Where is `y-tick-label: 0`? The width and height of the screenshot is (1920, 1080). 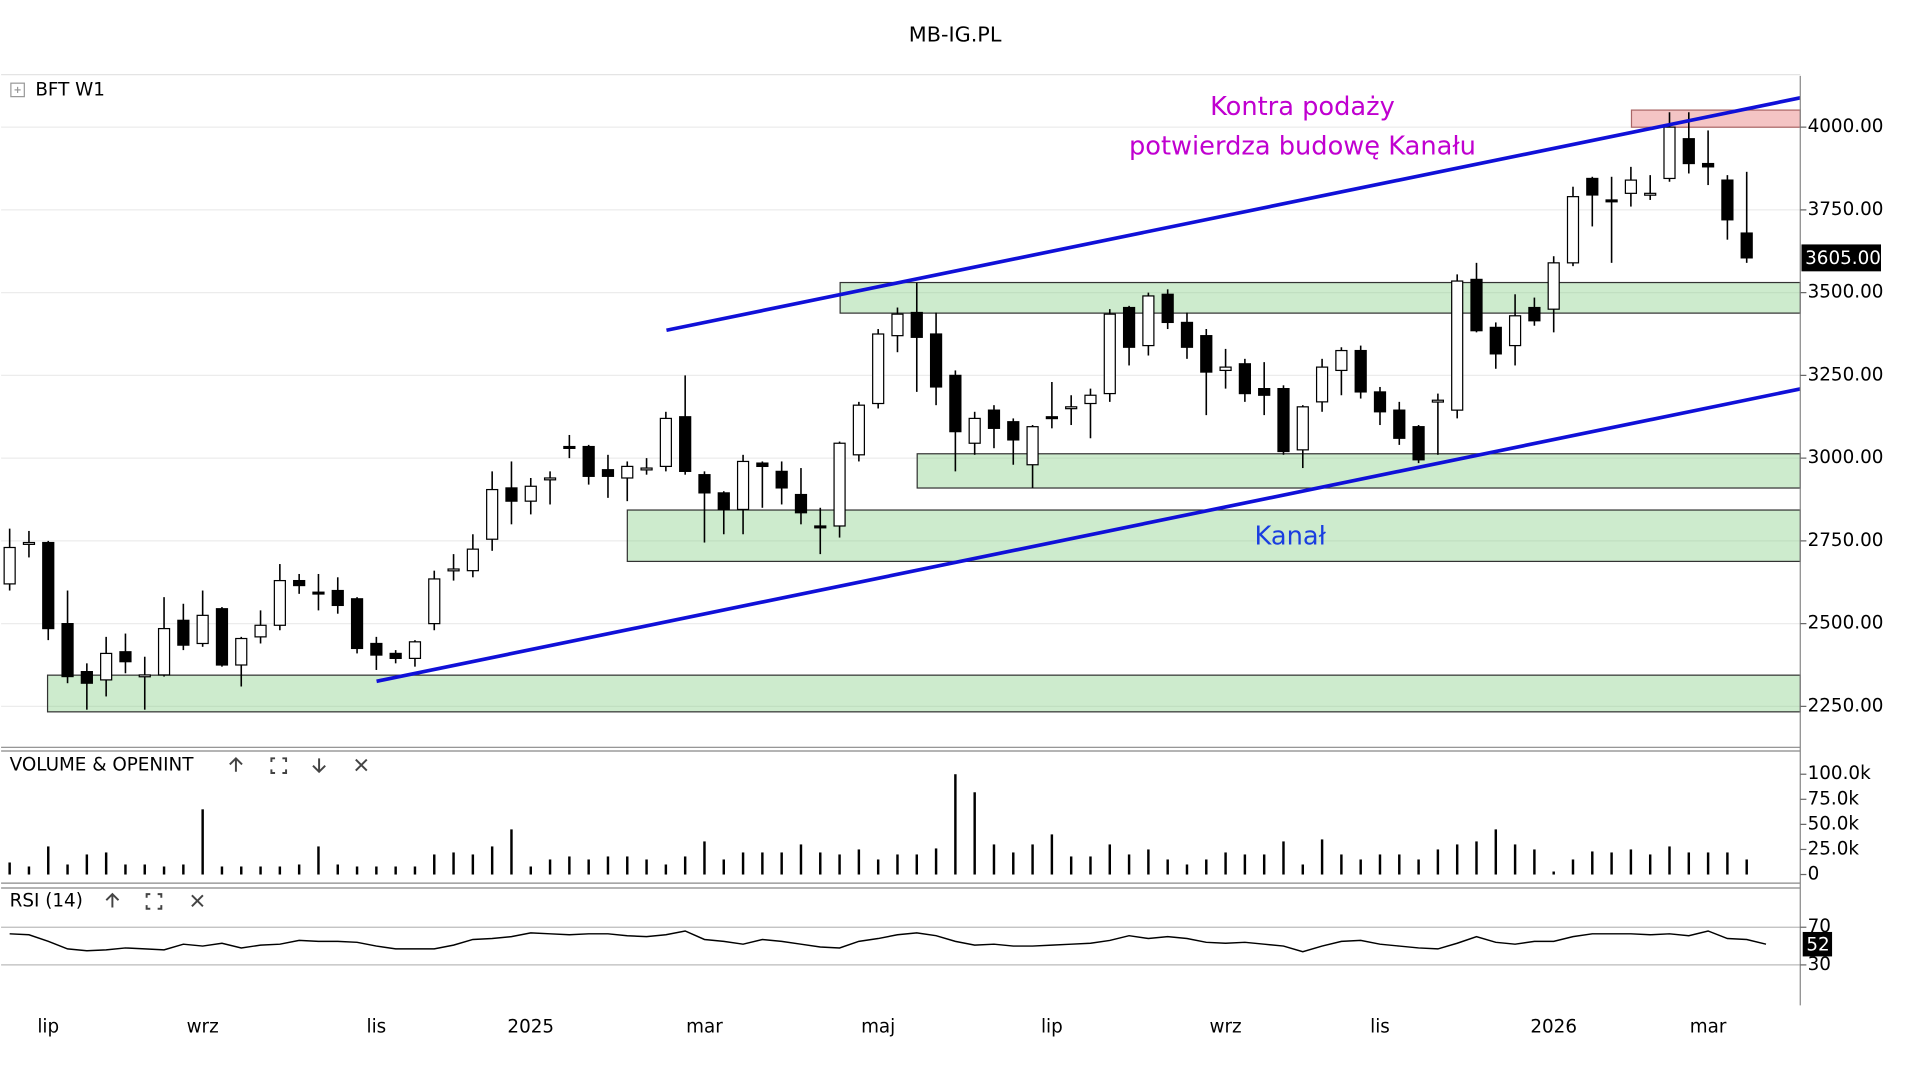 y-tick-label: 0 is located at coordinates (1814, 874).